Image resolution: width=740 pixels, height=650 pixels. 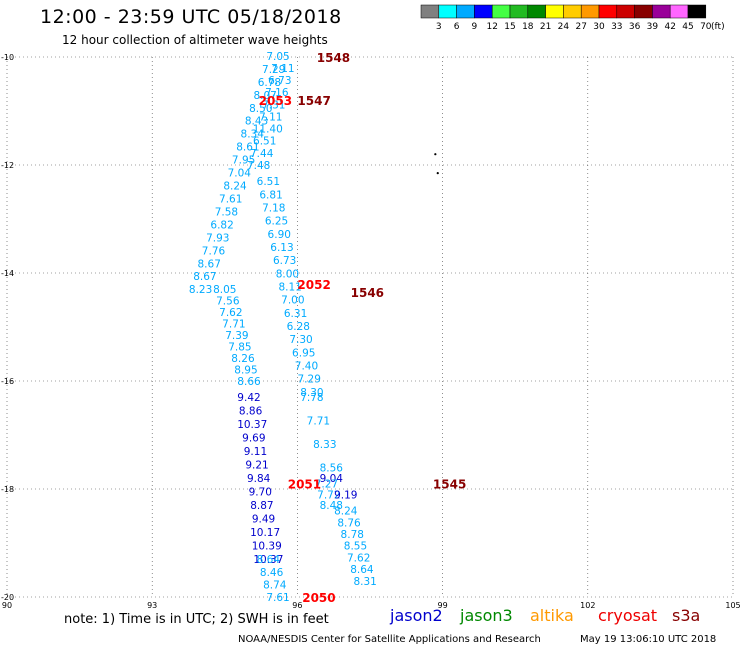 I want to click on wave-height-value: 7.11, so click(x=270, y=117).